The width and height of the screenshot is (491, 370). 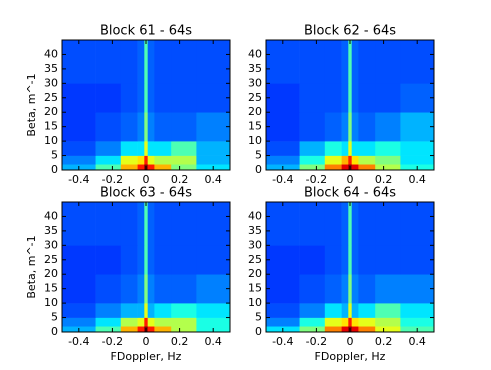 I want to click on y-tick-label: 15, so click(x=51, y=288).